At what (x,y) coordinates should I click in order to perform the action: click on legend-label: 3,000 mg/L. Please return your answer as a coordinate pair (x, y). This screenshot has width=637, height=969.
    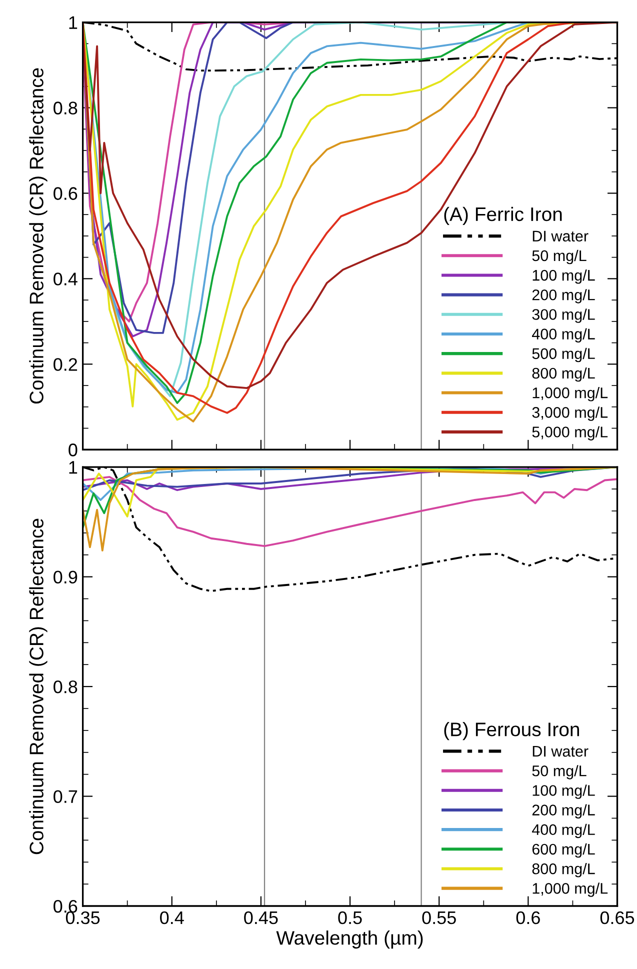
    Looking at the image, I should click on (570, 413).